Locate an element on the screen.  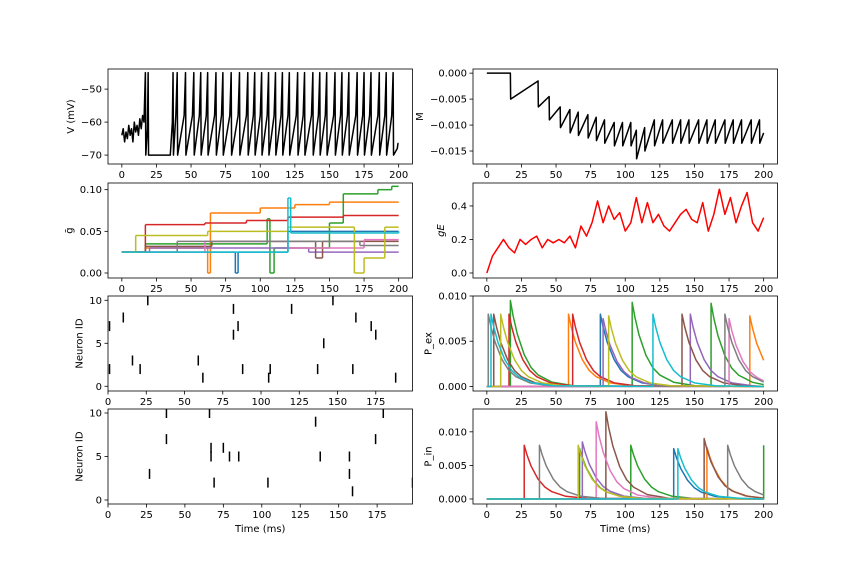
panel: 0 25 50 75 100 125 150 175 0 5 10 Neuron ID is located at coordinates (243, 351).